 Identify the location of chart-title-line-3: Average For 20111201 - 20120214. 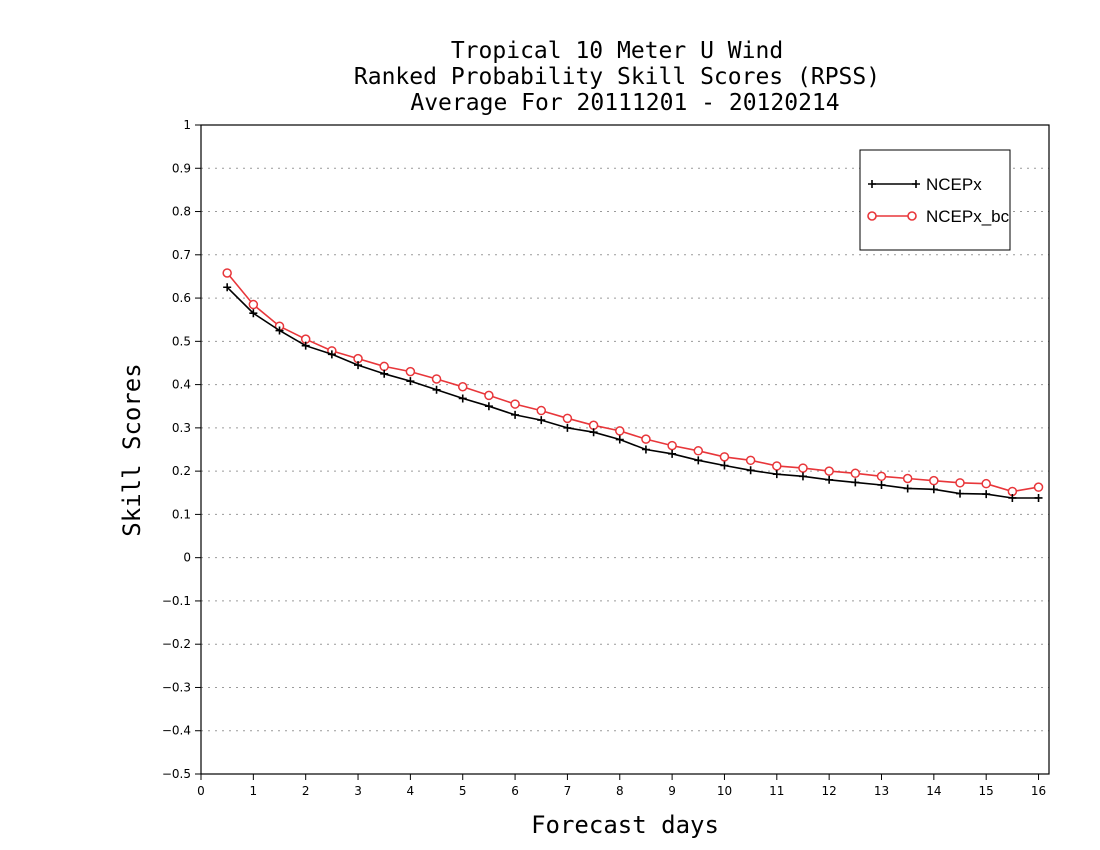
(624, 103).